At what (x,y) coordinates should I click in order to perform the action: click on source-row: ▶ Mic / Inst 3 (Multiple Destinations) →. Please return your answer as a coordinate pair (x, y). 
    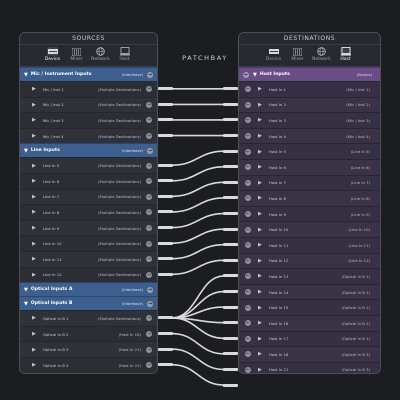
    Looking at the image, I should click on (88, 120).